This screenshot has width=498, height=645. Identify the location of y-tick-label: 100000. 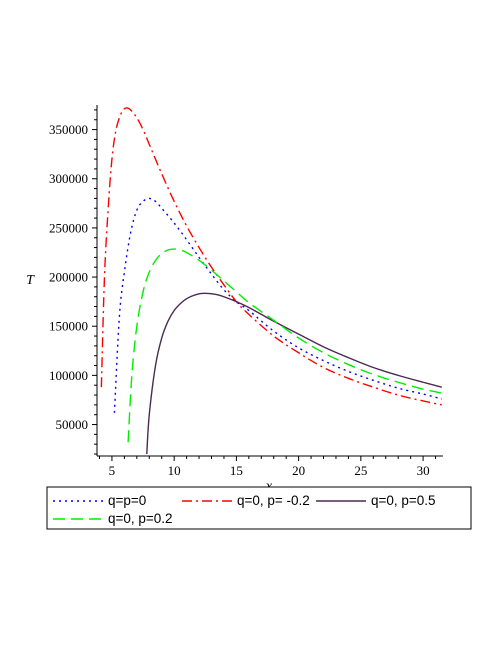
(68, 375).